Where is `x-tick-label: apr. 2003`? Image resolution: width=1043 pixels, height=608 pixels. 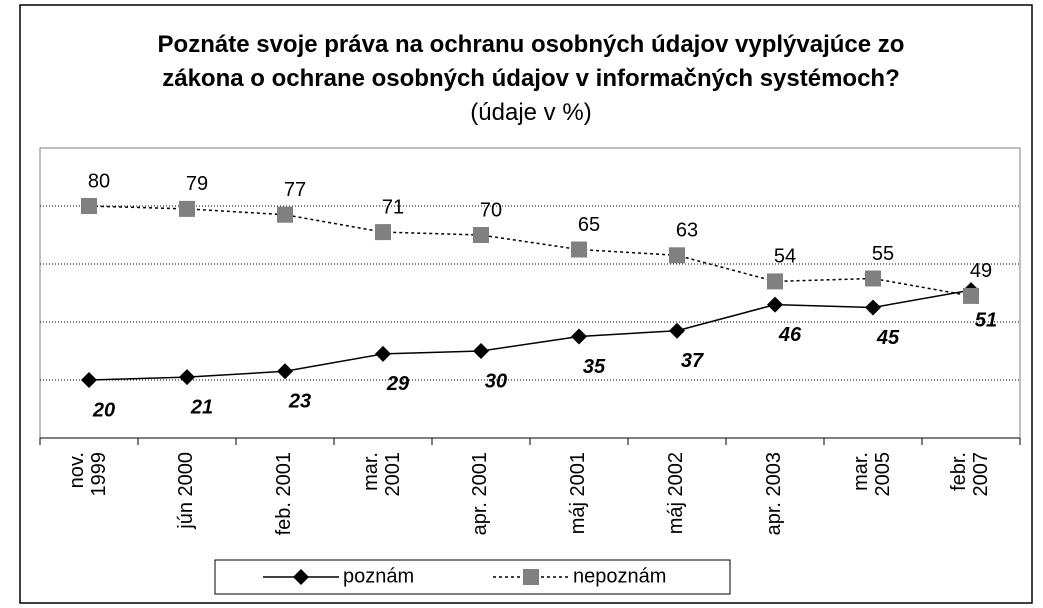
x-tick-label: apr. 2003 is located at coordinates (774, 493).